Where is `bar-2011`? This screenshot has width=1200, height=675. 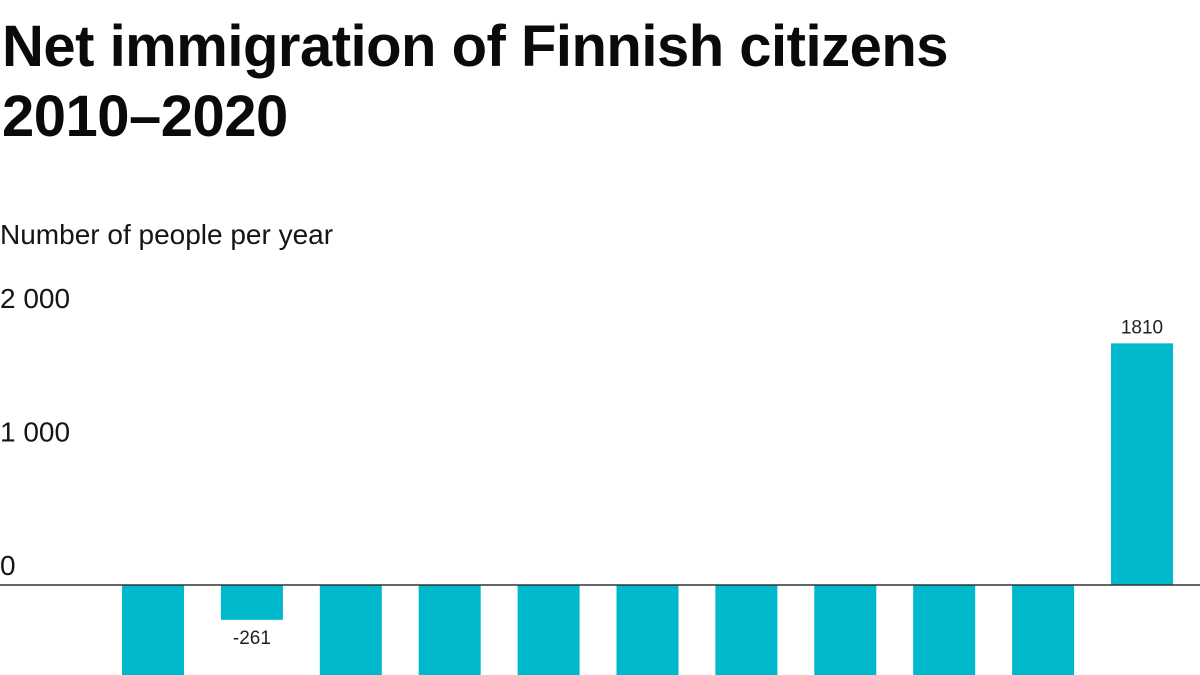
bar-2011 is located at coordinates (251, 602).